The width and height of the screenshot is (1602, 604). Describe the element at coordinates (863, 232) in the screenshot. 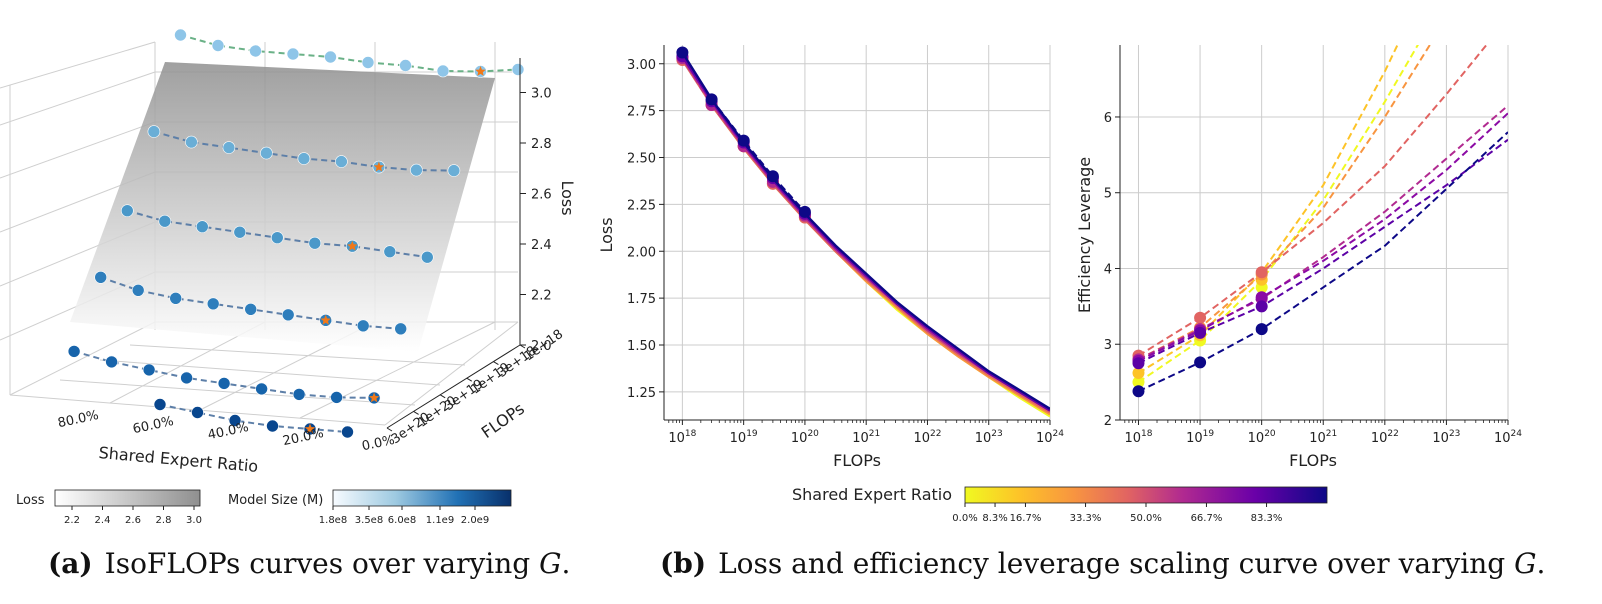

I see `loss-series-group` at that location.